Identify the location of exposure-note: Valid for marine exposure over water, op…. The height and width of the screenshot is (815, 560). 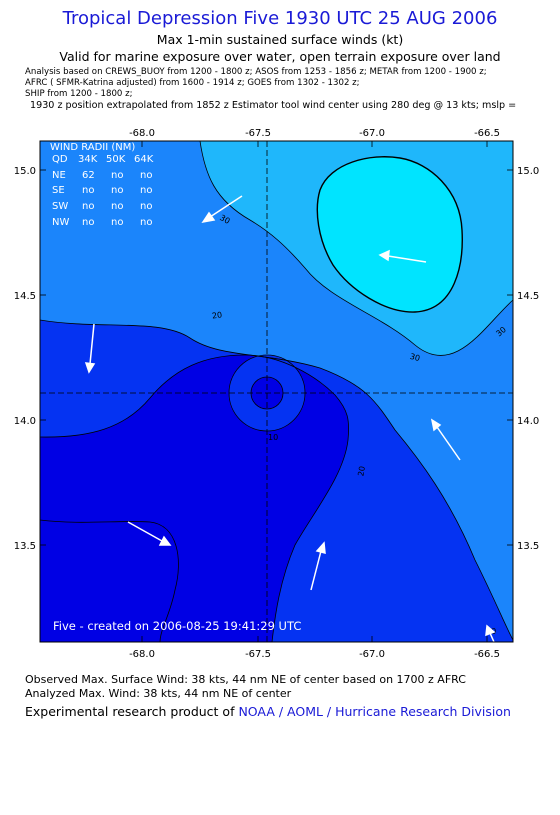
(280, 56).